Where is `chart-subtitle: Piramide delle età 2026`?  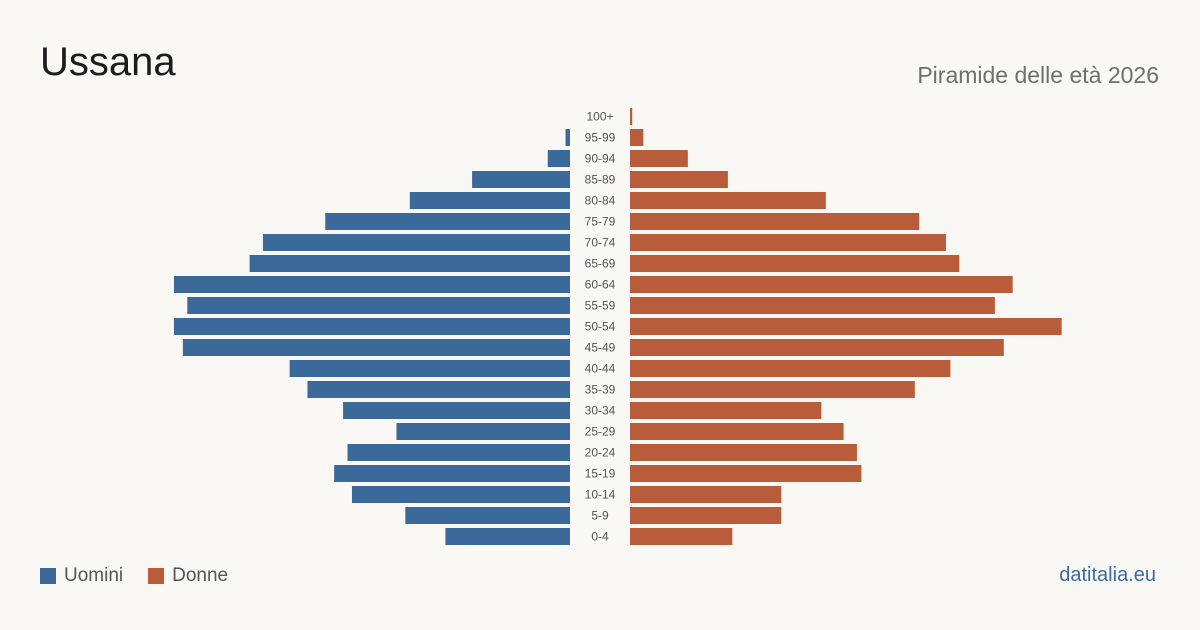 chart-subtitle: Piramide delle età 2026 is located at coordinates (1038, 75).